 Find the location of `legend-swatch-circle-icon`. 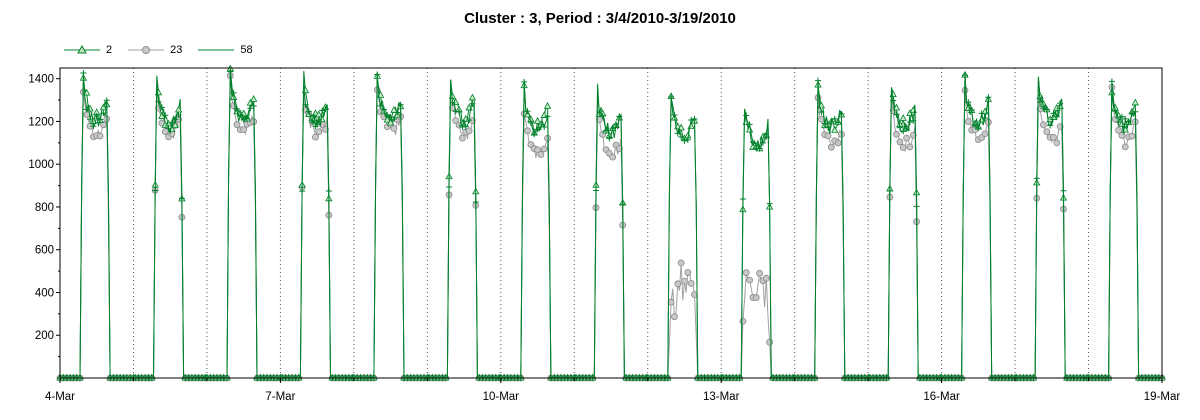

legend-swatch-circle-icon is located at coordinates (146, 50).